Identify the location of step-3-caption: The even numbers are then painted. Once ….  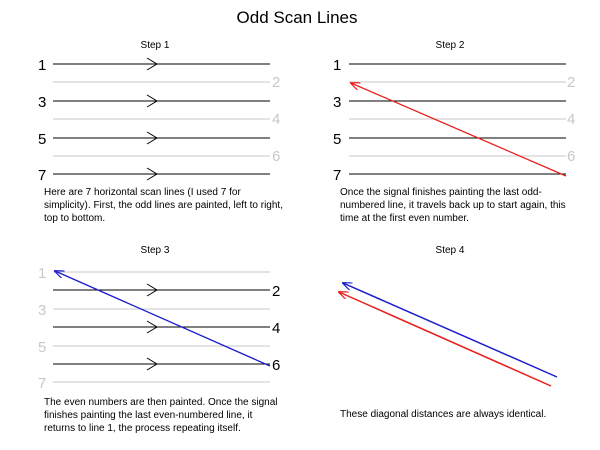
(161, 415).